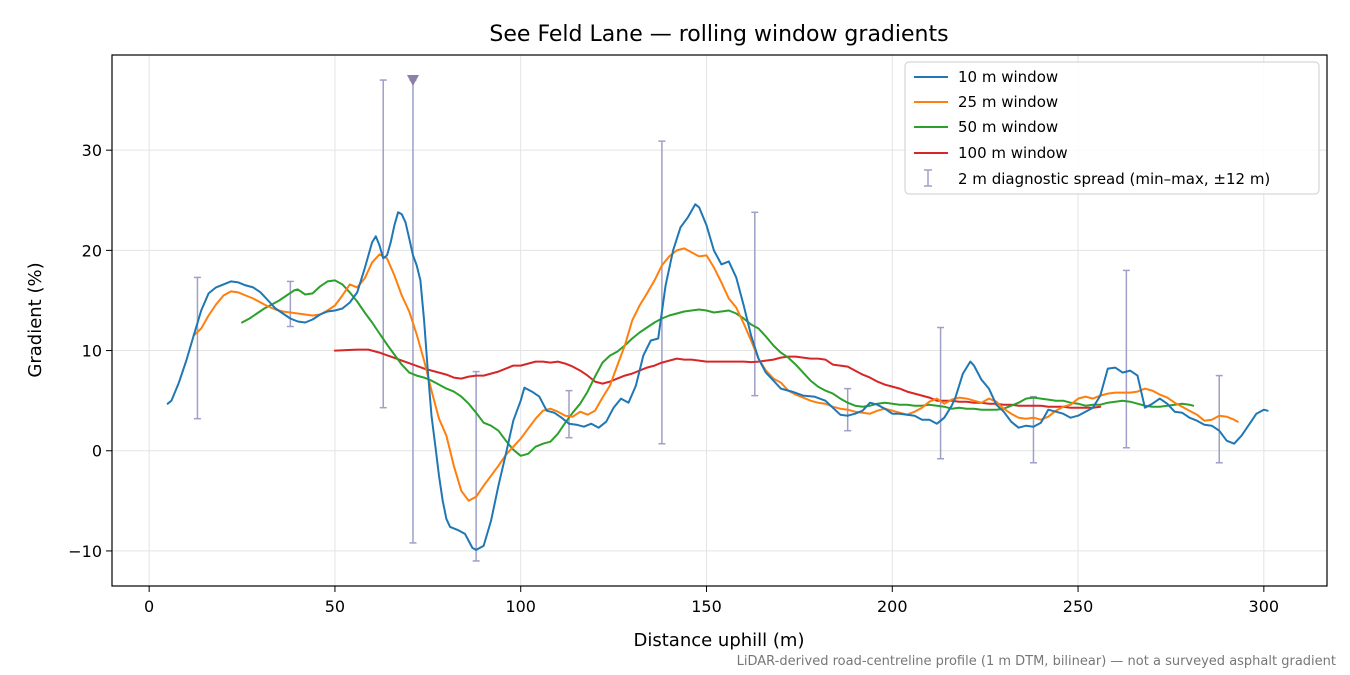 This screenshot has height=675, width=1350. Describe the element at coordinates (92, 150) in the screenshot. I see `y-tick-label: 30` at that location.